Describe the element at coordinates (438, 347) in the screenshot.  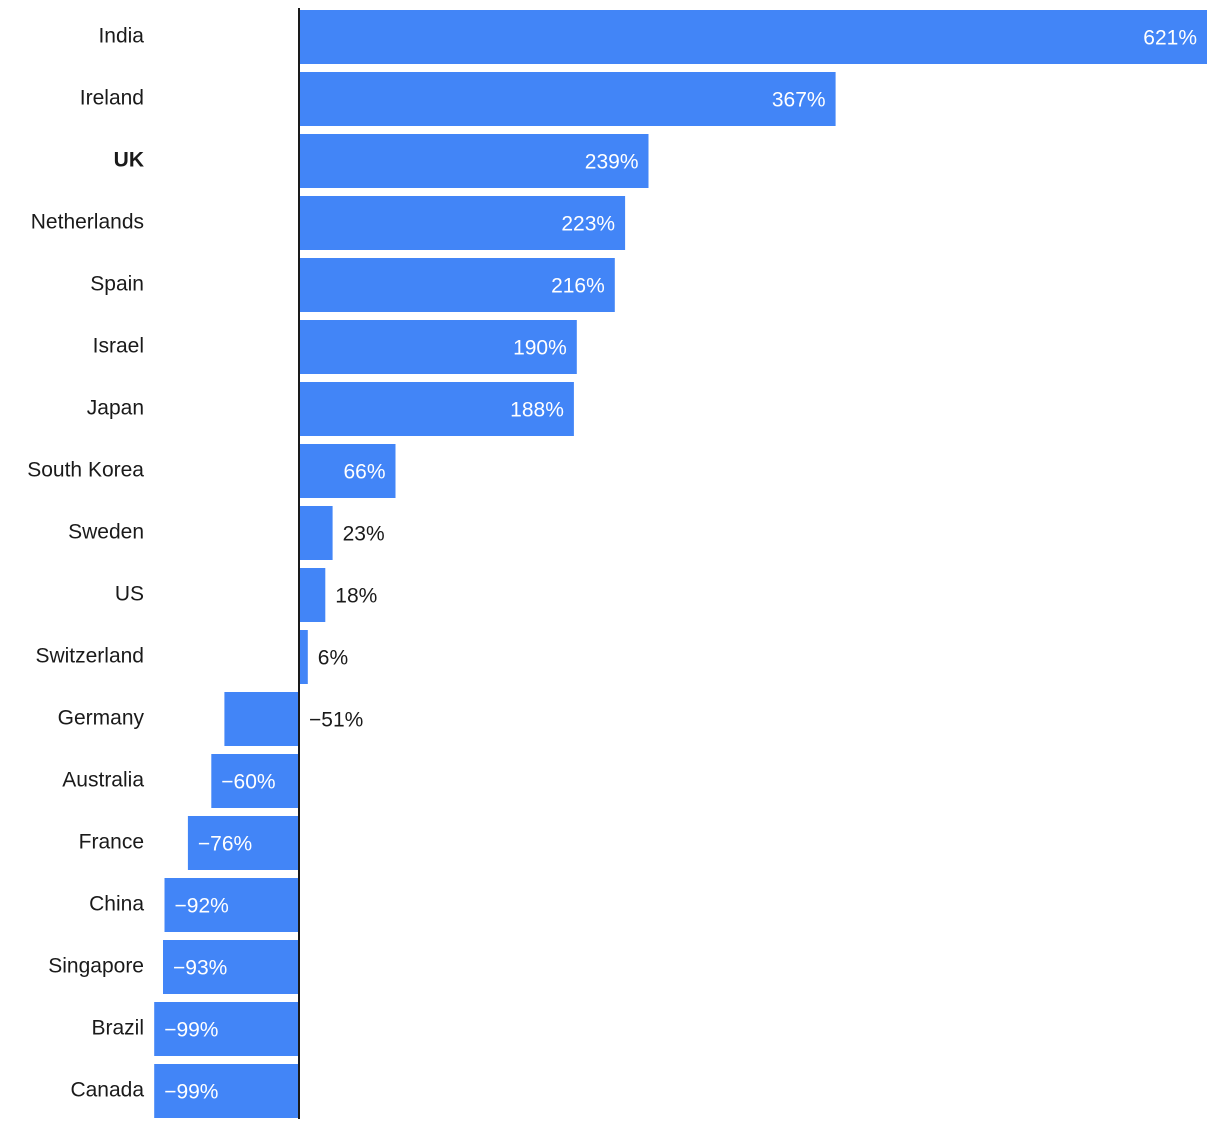
I see `bar-israel` at that location.